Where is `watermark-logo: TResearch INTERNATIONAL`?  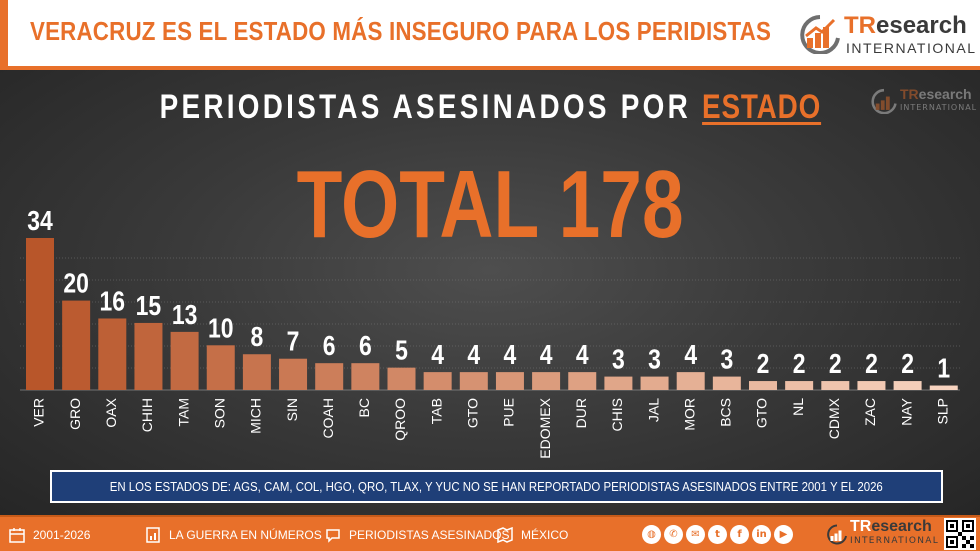 watermark-logo: TResearch INTERNATIONAL is located at coordinates (923, 103).